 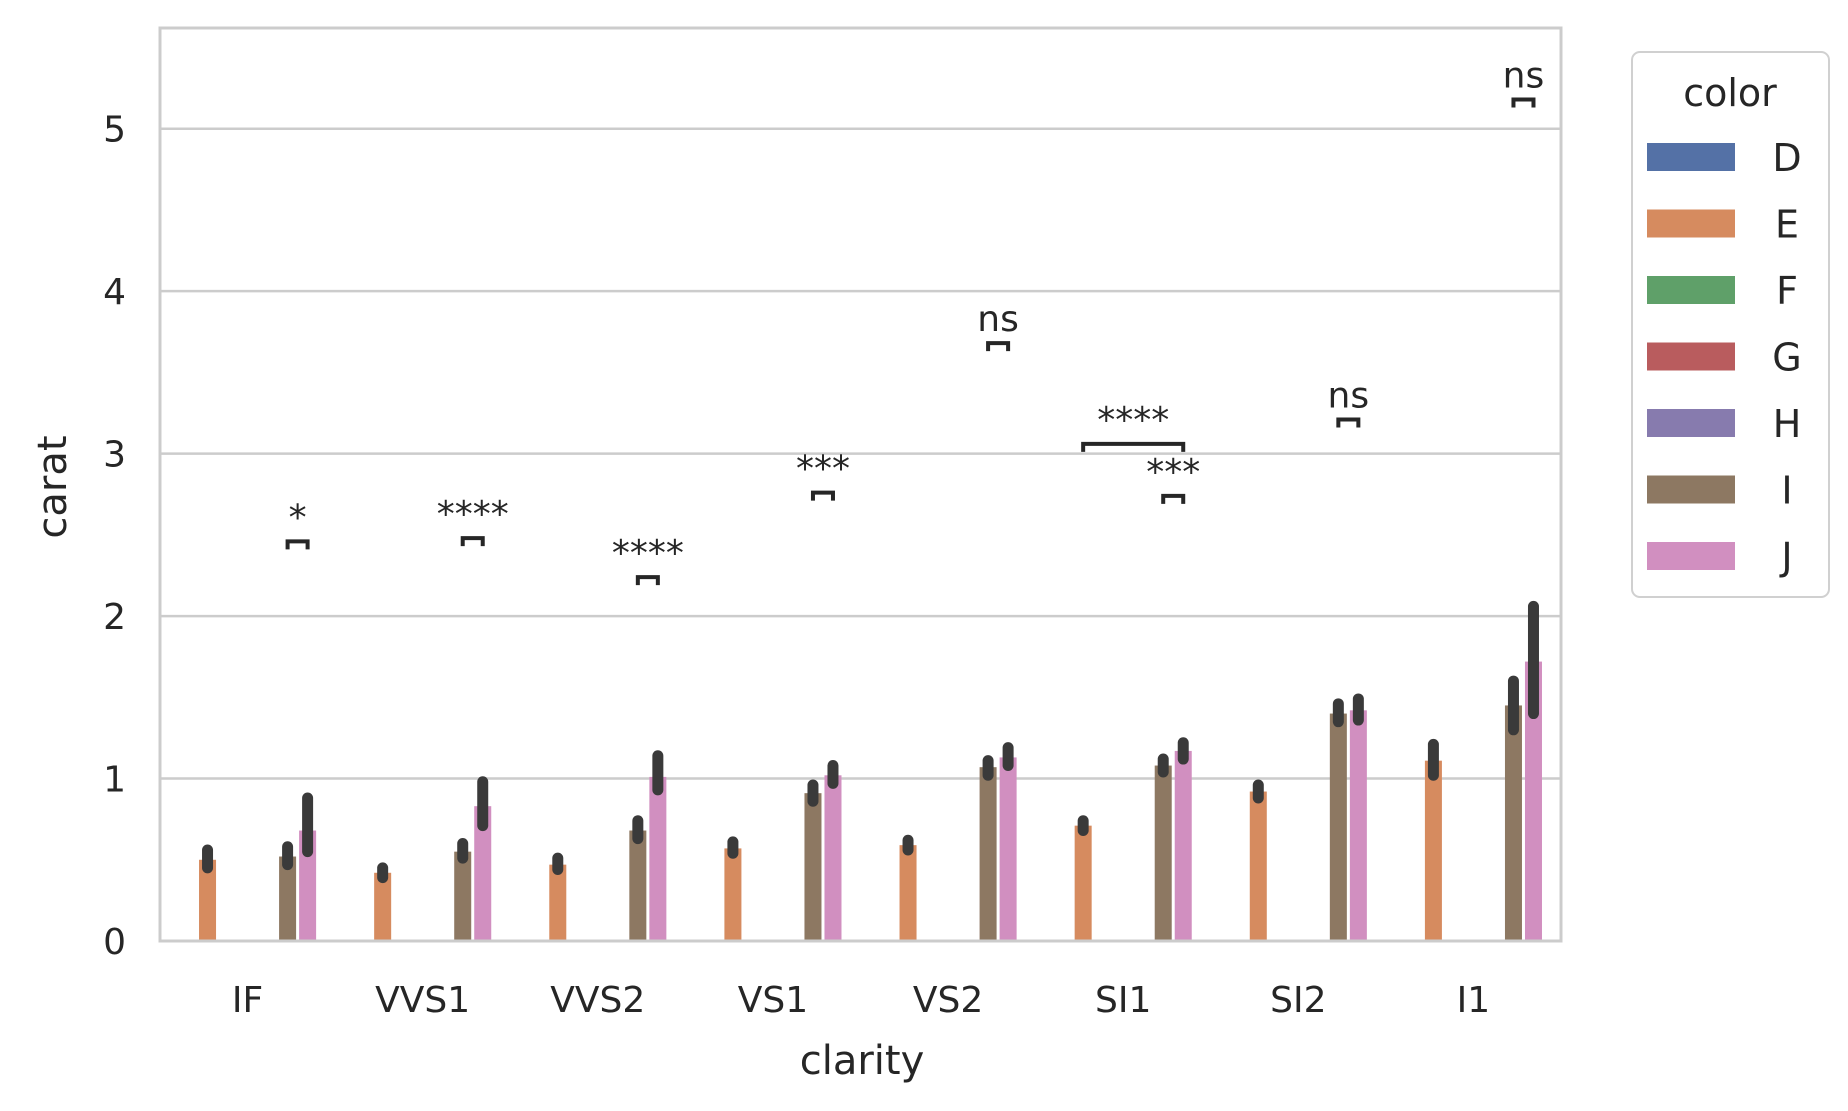 I want to click on legend-label: J, so click(x=1785, y=557).